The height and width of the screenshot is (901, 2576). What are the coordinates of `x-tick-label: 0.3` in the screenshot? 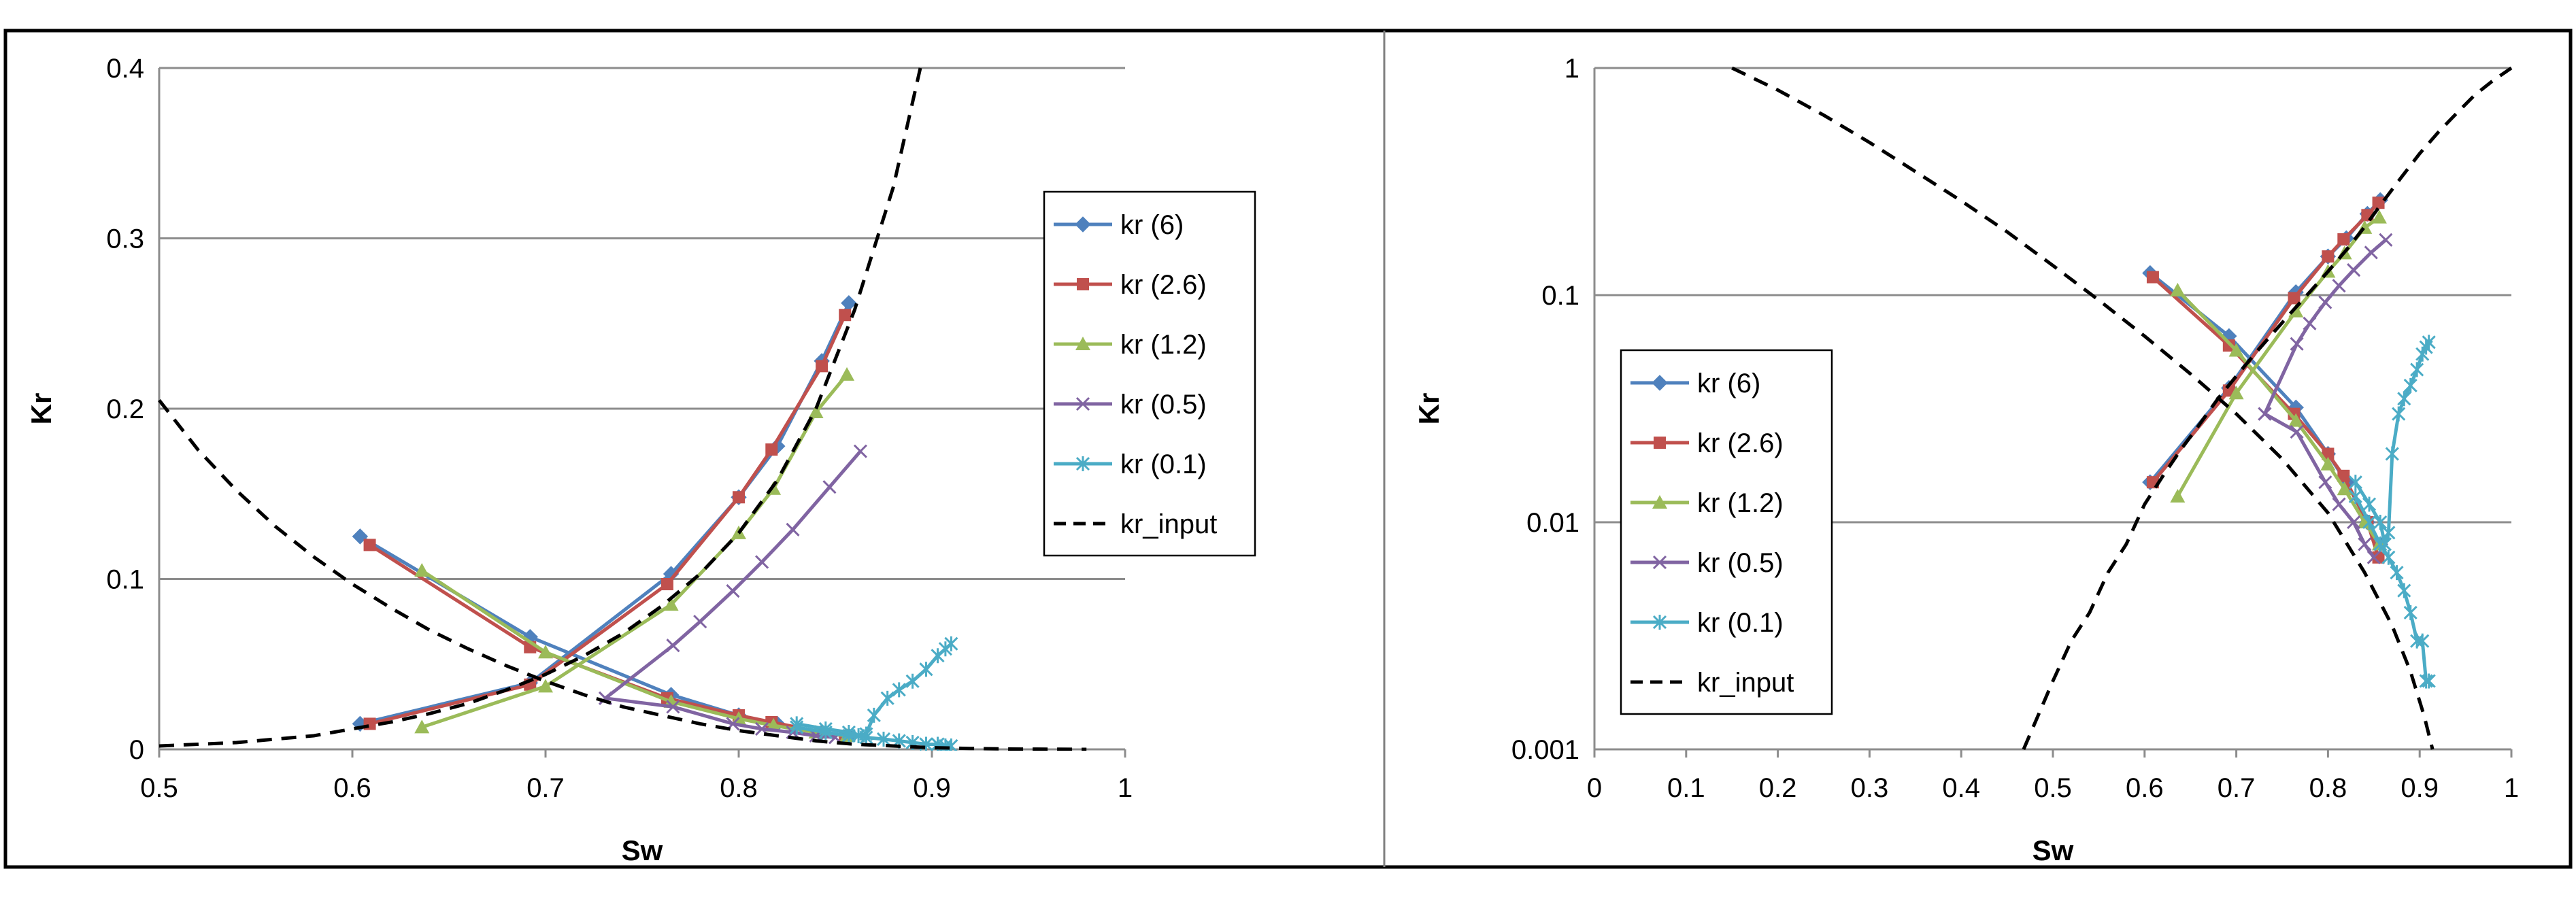 It's located at (1870, 788).